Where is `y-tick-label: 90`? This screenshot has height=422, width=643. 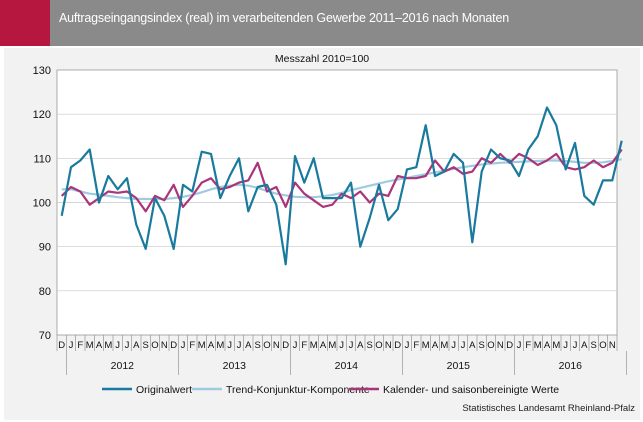
y-tick-label: 90 is located at coordinates (45, 248).